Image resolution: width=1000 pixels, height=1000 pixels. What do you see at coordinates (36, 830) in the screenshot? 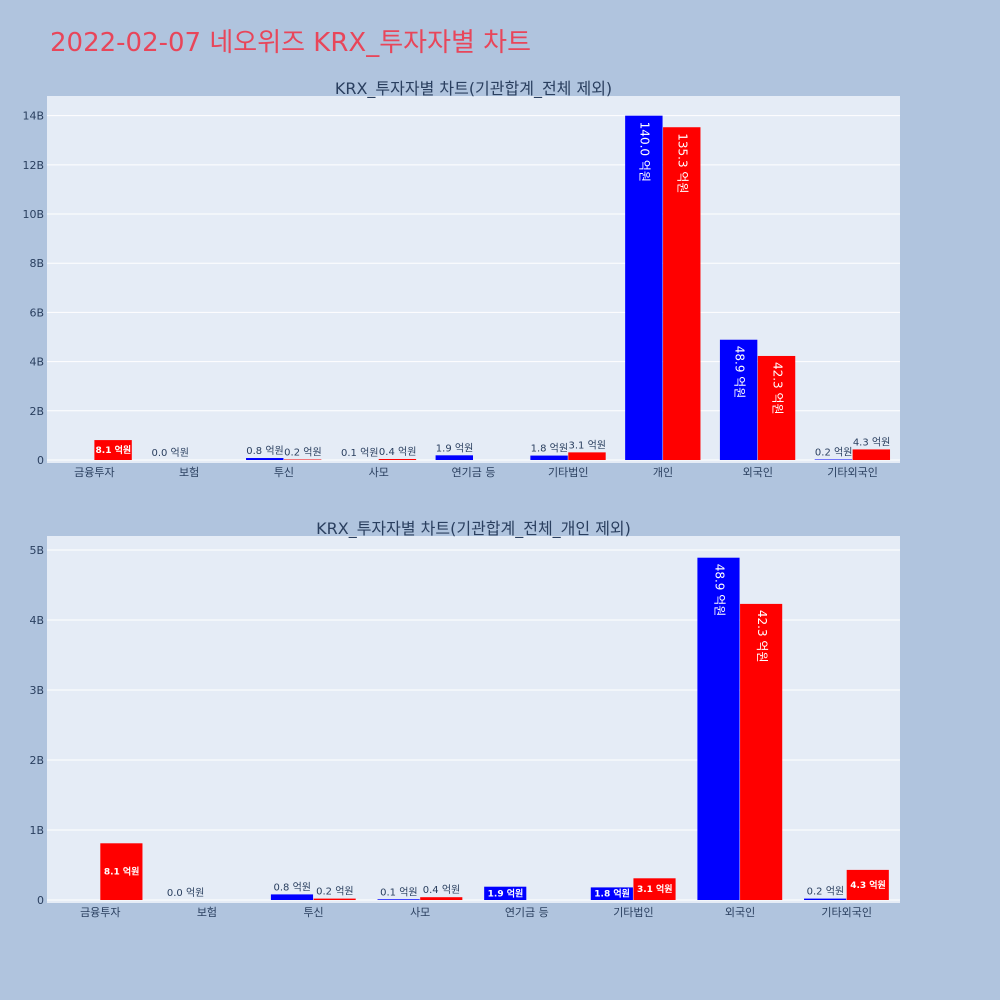
I see `y-tick-label: 1B` at bounding box center [36, 830].